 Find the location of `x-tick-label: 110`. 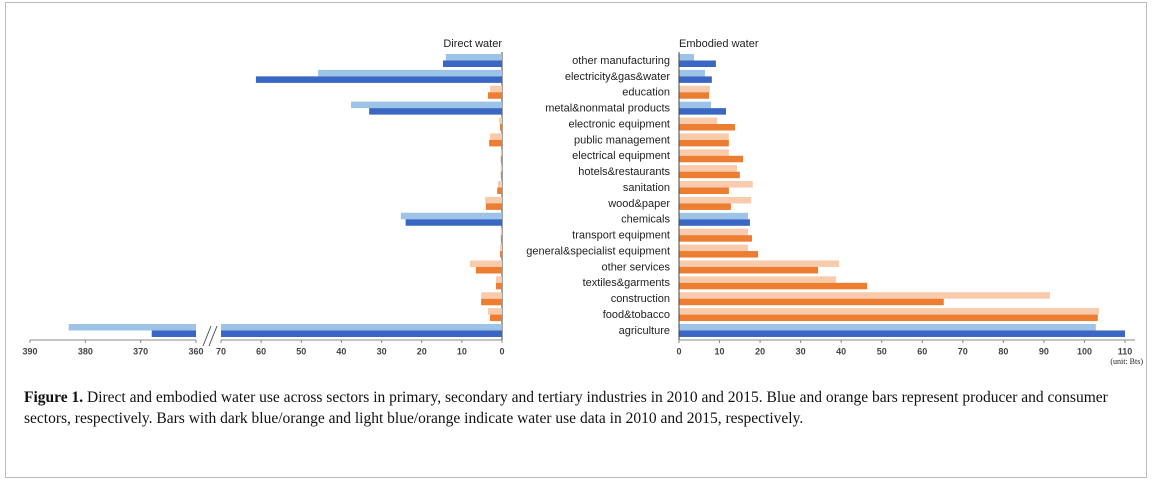

x-tick-label: 110 is located at coordinates (1125, 351).